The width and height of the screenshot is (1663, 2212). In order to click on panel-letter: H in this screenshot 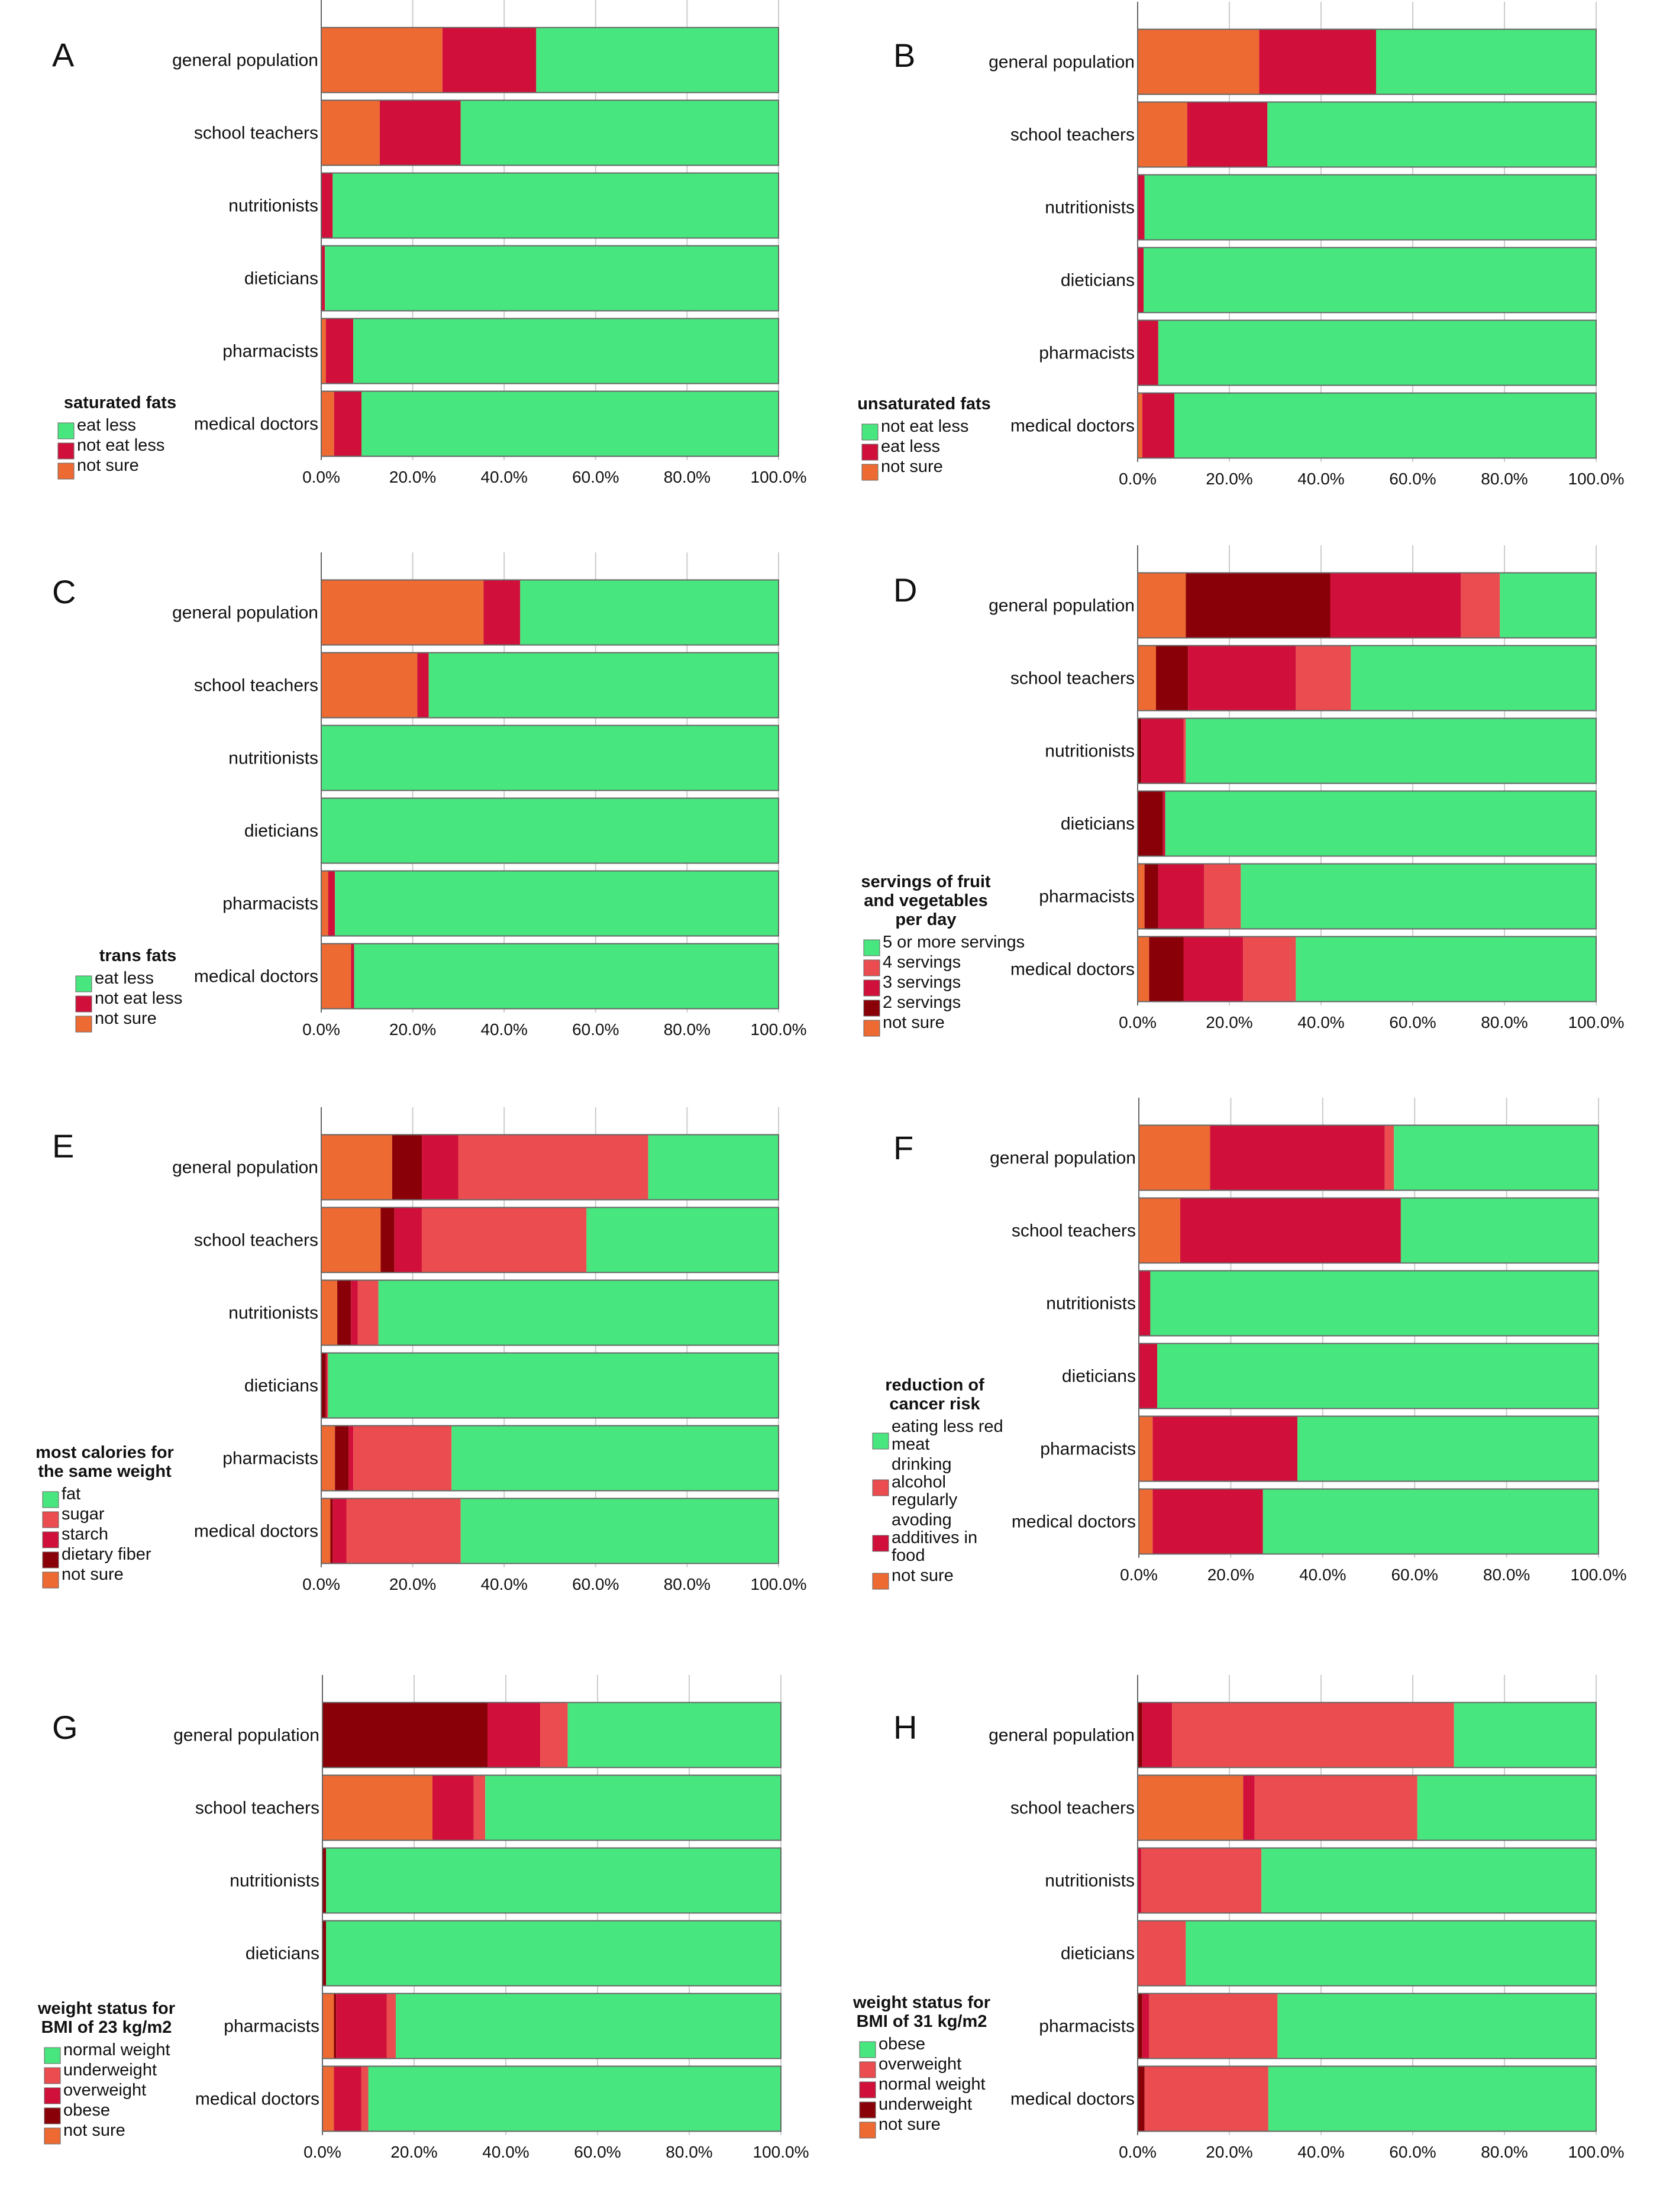, I will do `click(905, 1727)`.